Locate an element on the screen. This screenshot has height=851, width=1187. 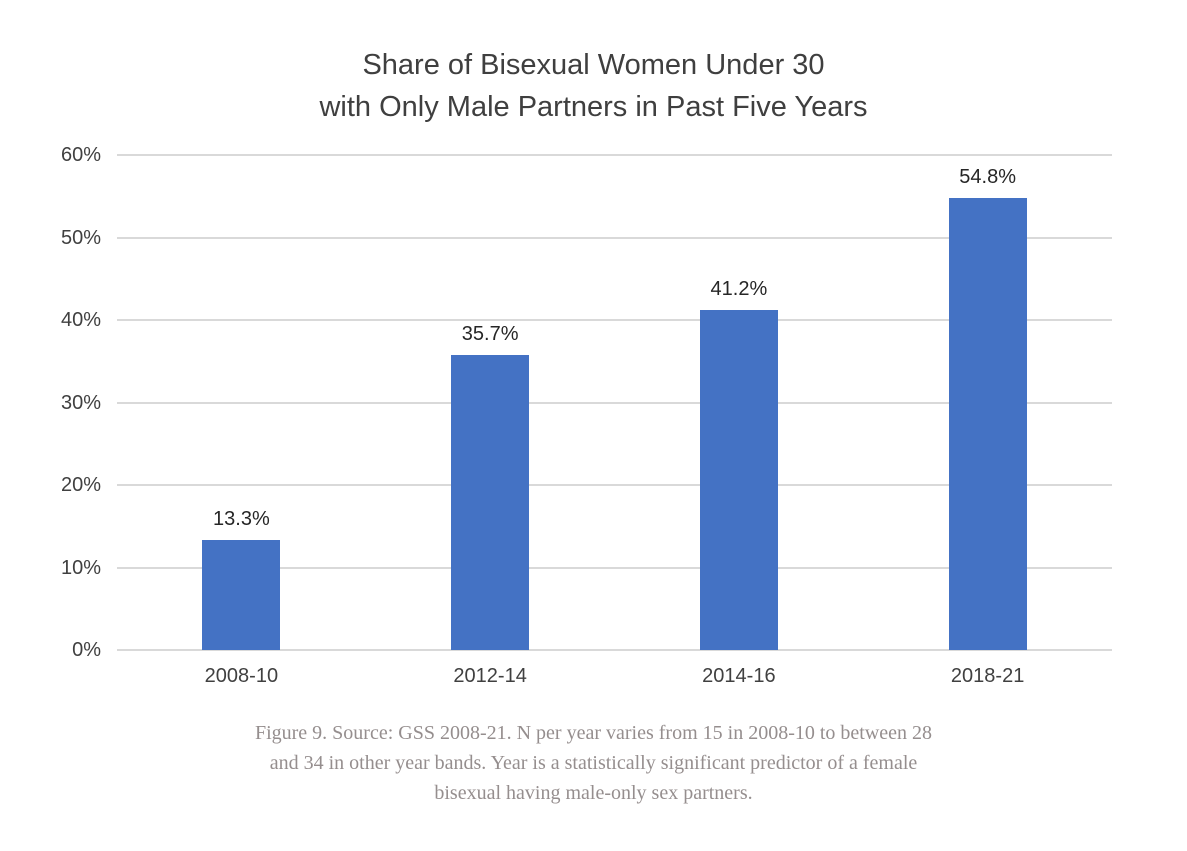
y-axis: 0% 10% 20% 30% 40% 50% 60% is located at coordinates (50, 402).